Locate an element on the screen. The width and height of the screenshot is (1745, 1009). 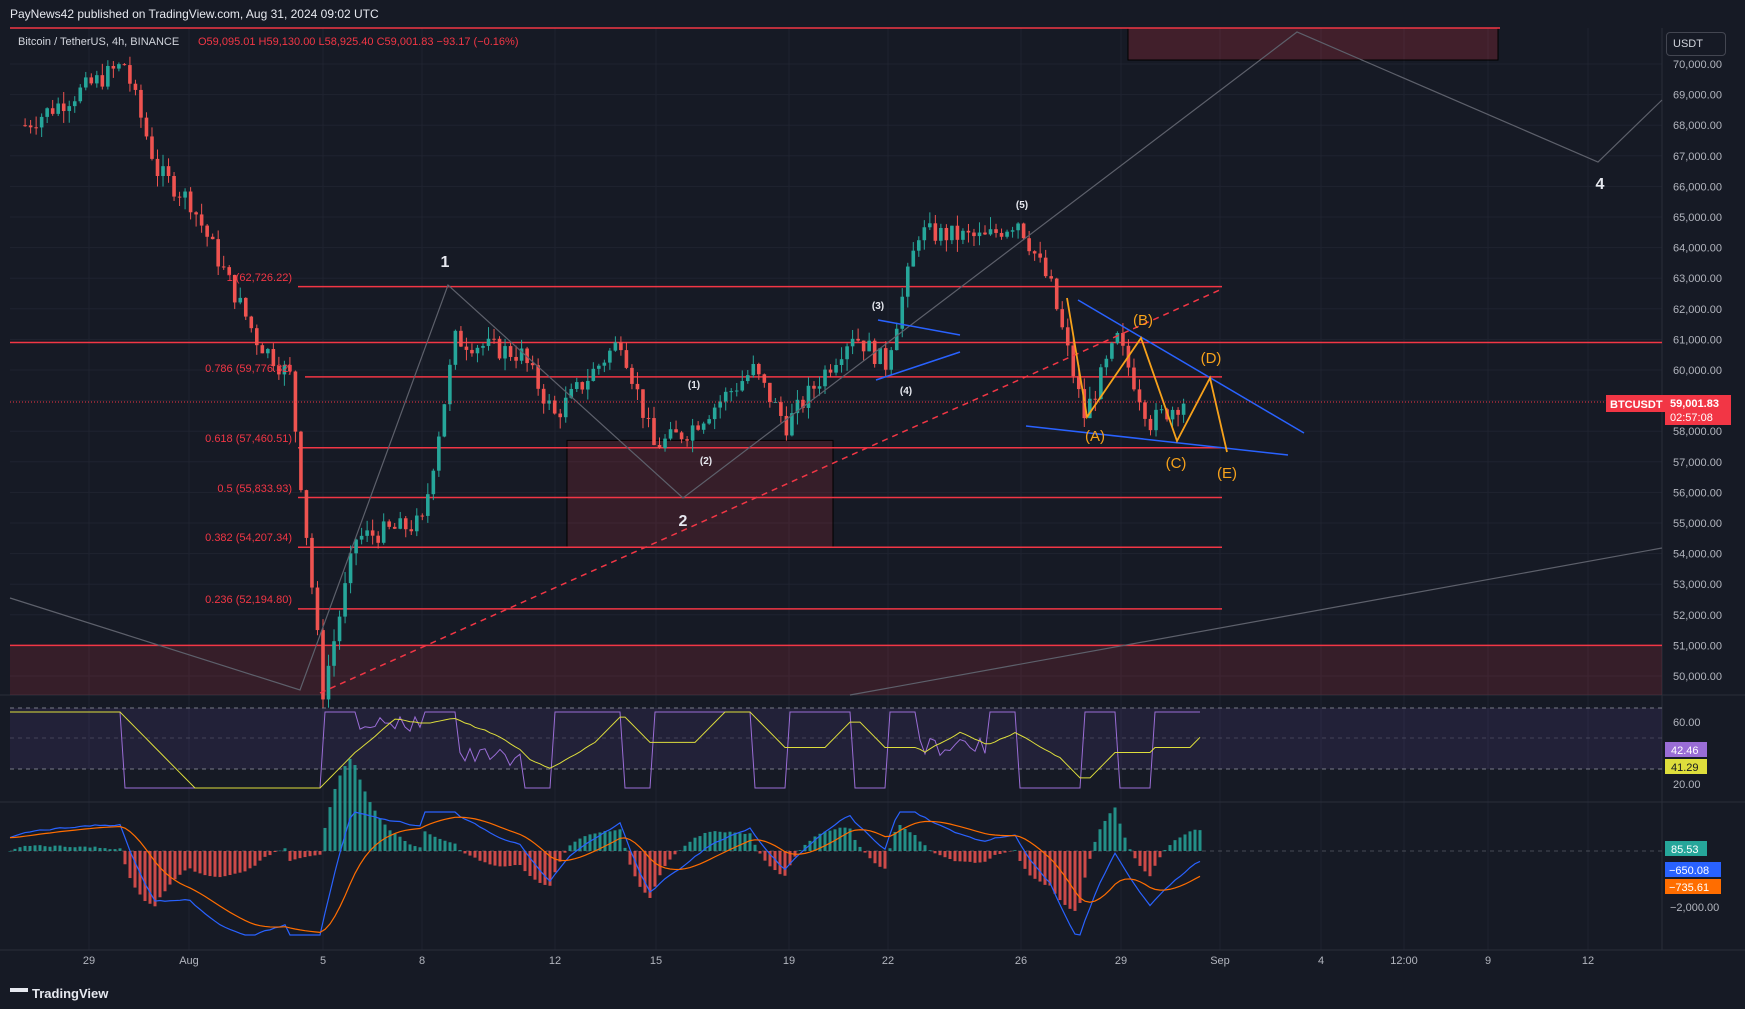
tradingview-logo-icon is located at coordinates (19, 994).